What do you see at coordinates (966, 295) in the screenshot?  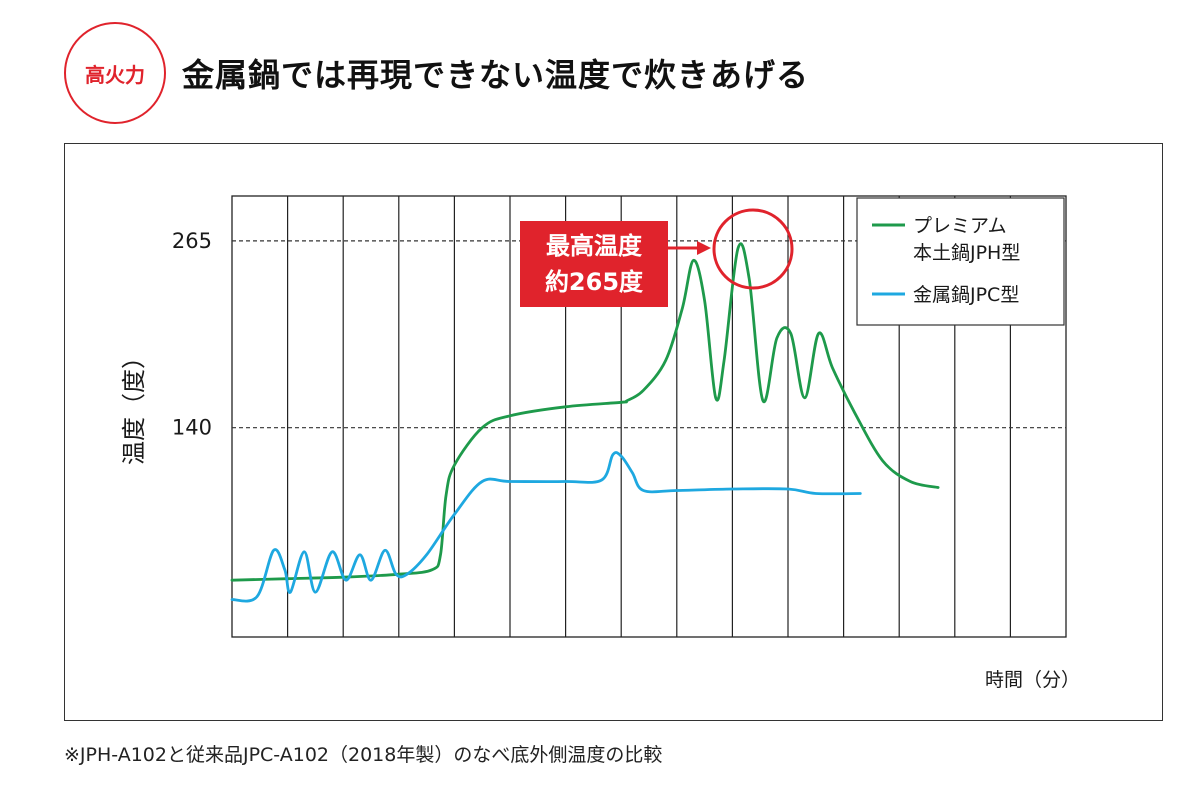 I see `legend-label-metal: 金属鍋JPC型` at bounding box center [966, 295].